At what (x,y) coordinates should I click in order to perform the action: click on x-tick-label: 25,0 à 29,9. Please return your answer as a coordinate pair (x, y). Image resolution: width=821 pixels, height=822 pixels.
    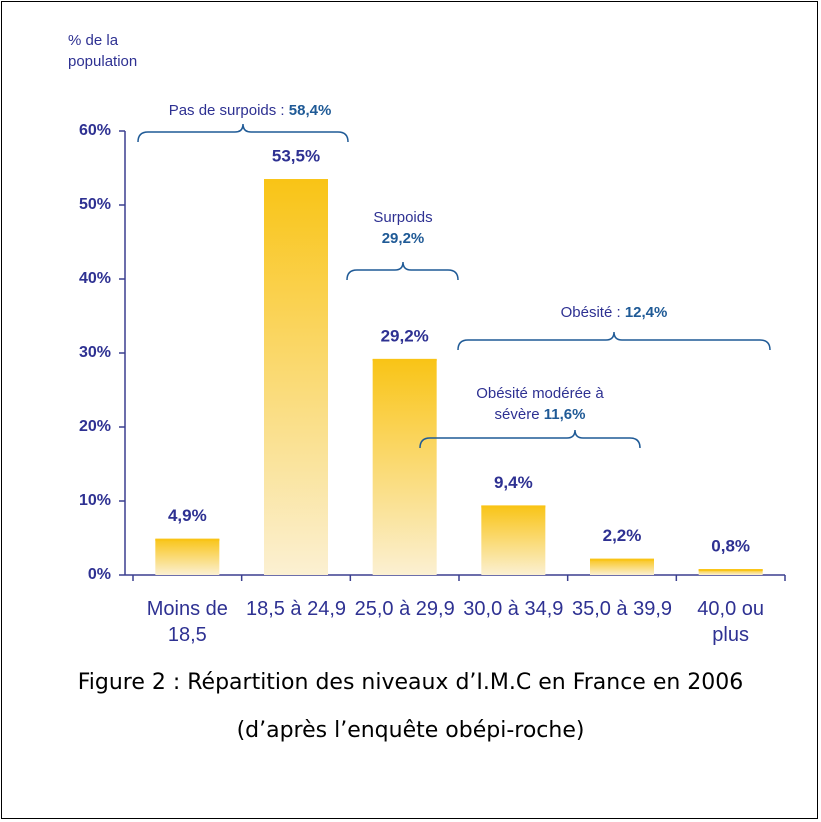
    Looking at the image, I should click on (404, 609).